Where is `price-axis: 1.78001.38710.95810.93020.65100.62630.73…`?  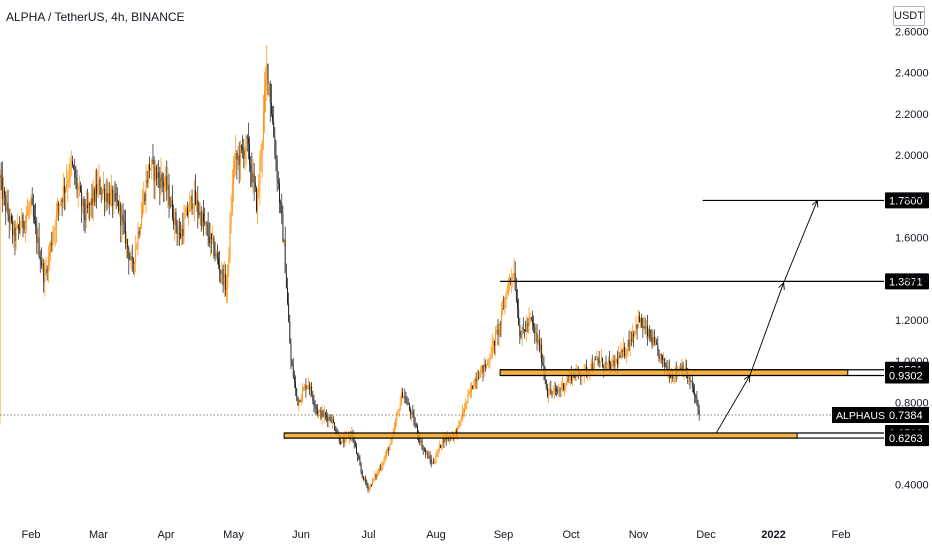
price-axis: 1.78001.38710.95810.93020.65100.62630.73… is located at coordinates (907, 259).